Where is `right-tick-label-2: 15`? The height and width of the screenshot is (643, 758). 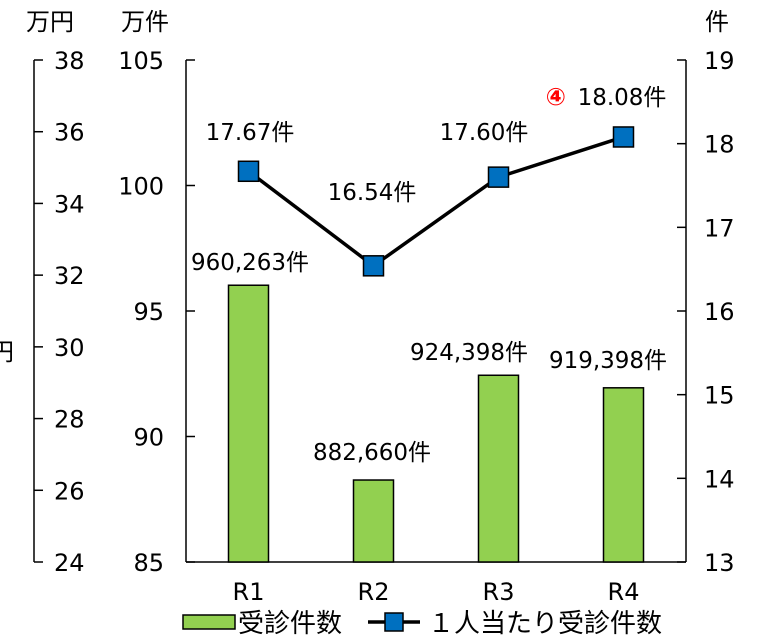 right-tick-label-2: 15 is located at coordinates (719, 396).